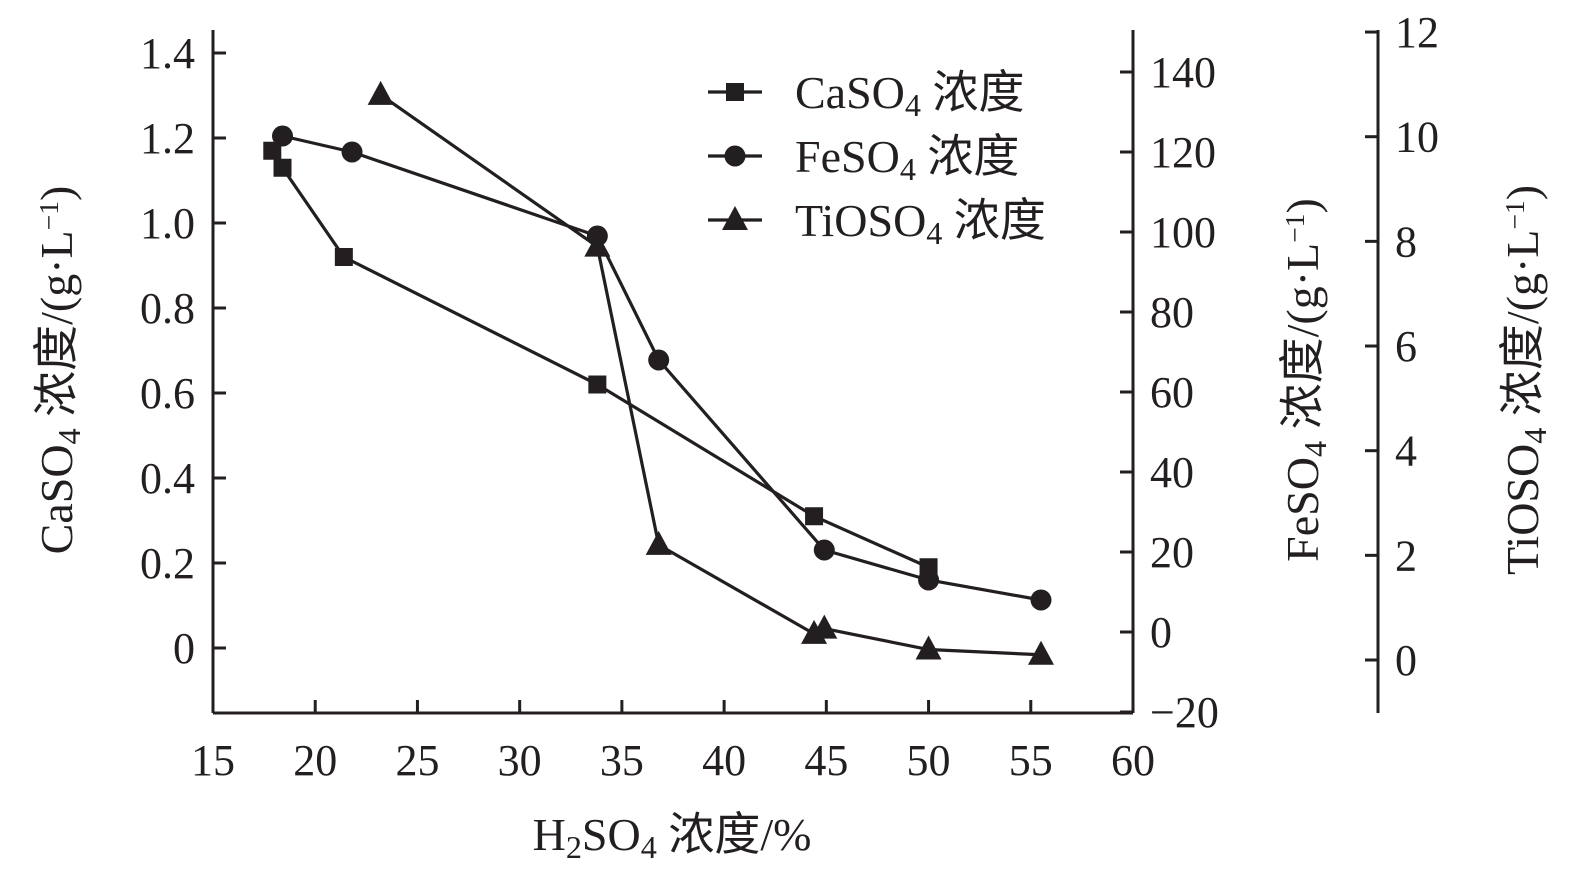 The image size is (1575, 888). Describe the element at coordinates (167, 223) in the screenshot. I see `left-y-tick-label: 1.0` at that location.